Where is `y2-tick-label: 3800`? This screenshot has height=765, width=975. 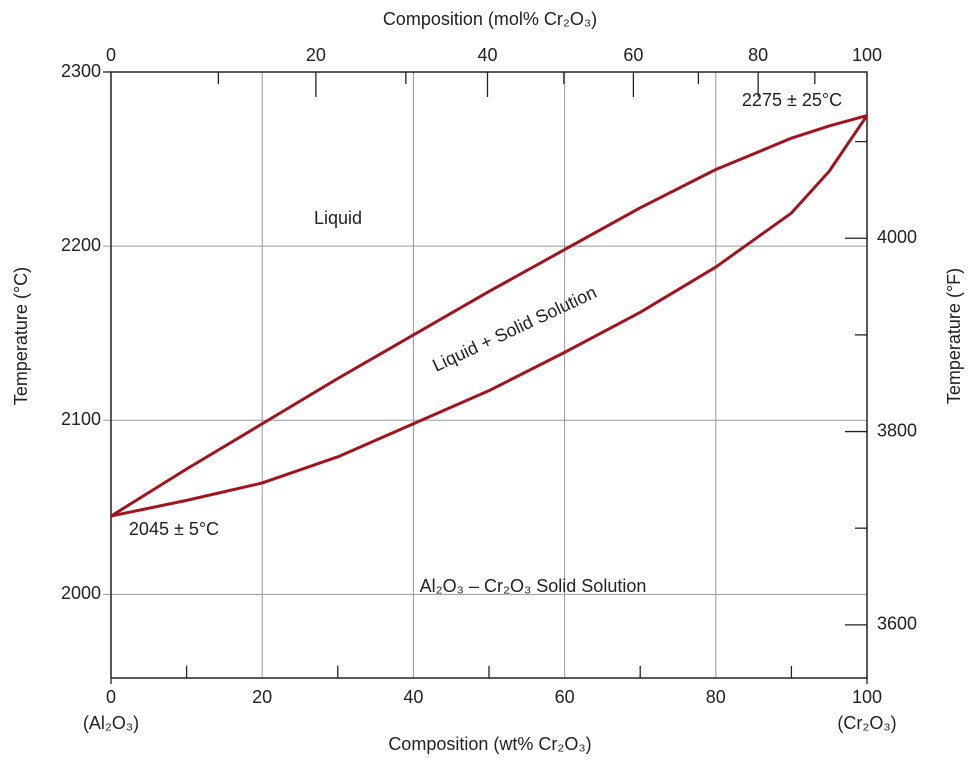
y2-tick-label: 3800 is located at coordinates (897, 430).